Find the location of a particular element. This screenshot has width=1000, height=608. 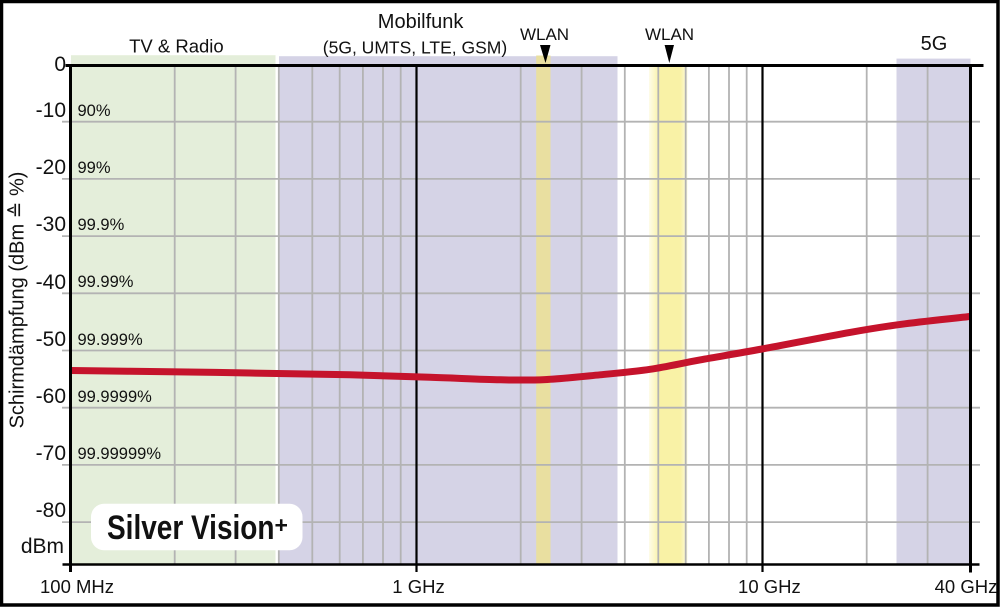

svg-text: (5G, UMTS, LTE, GSM) is located at coordinates (415, 48).